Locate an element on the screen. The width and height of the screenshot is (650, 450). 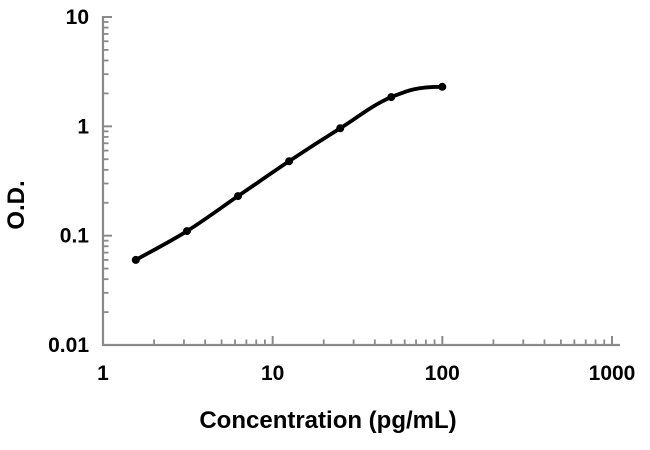
y-tick-label: 1 is located at coordinates (83, 126).